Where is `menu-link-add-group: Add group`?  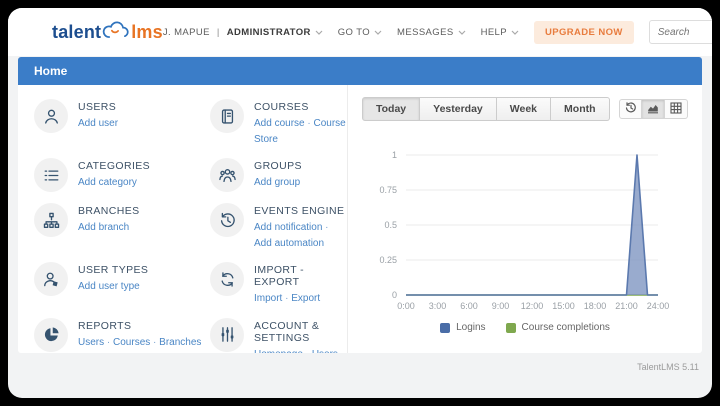 menu-link-add-group: Add group is located at coordinates (277, 182).